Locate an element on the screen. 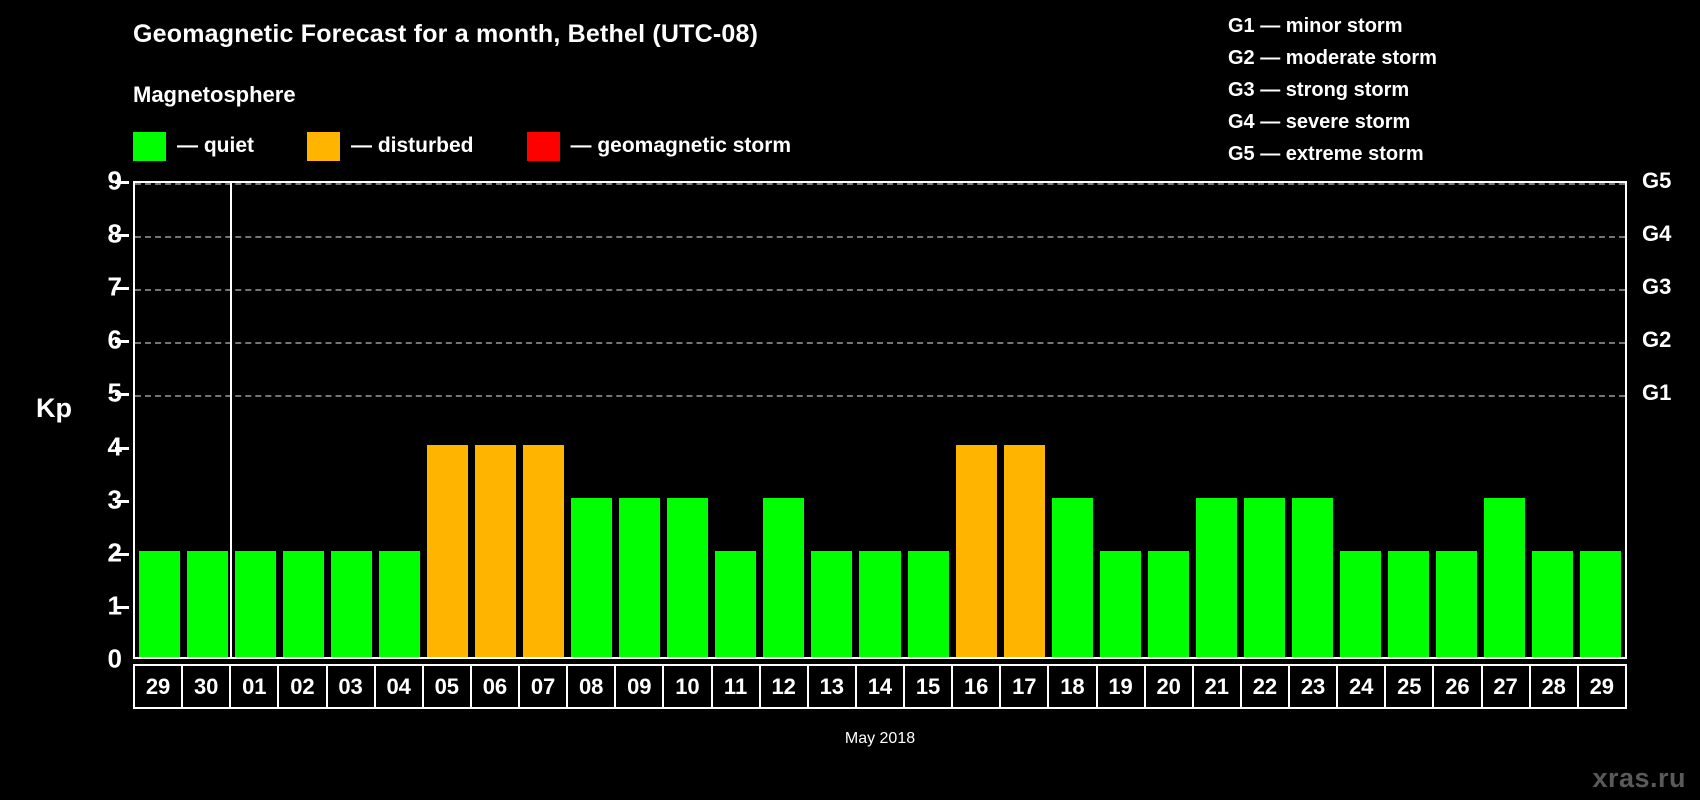 This screenshot has height=800, width=1700. storm-scale-line: G1 — minor storm is located at coordinates (1315, 26).